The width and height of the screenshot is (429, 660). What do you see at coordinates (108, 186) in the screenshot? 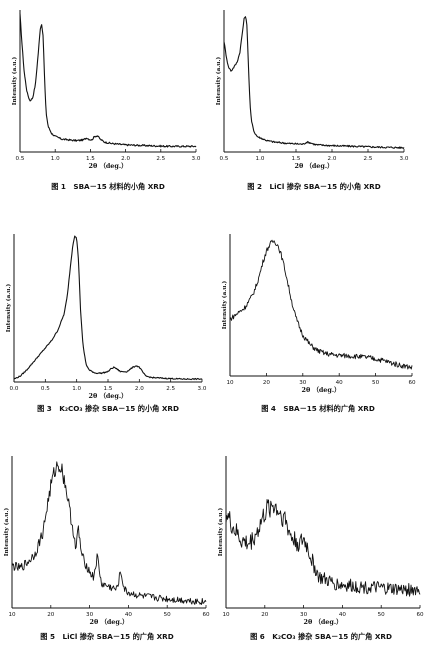
I see `figure-1-caption: 图 1 SBA－15 材料的小角 XRD` at bounding box center [108, 186].